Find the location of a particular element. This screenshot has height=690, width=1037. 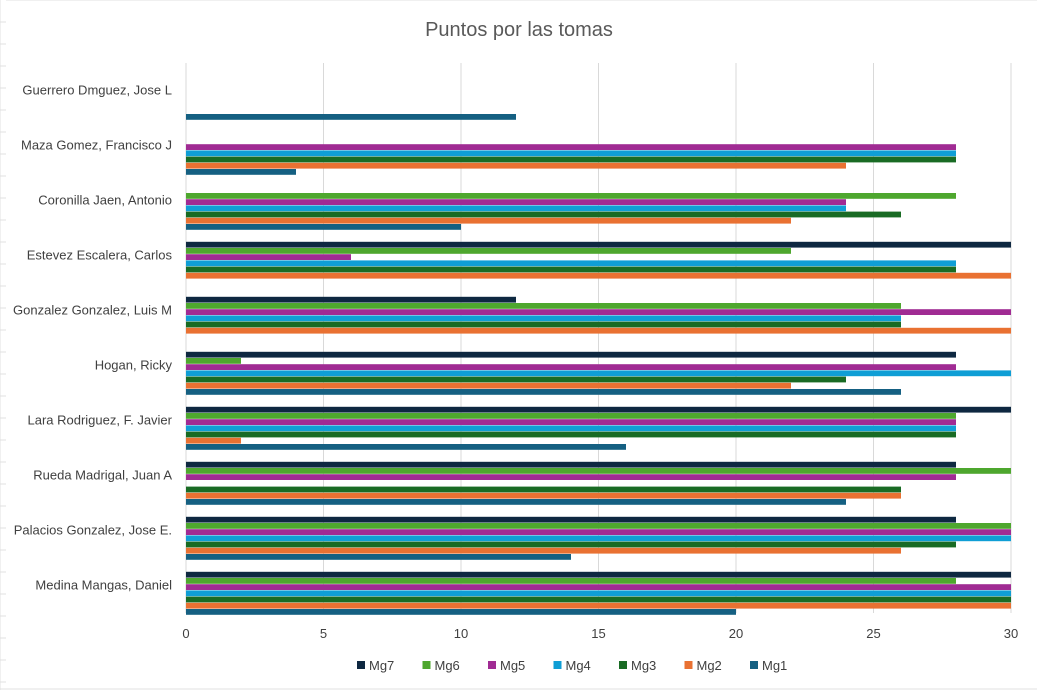

x-tick-label: 5 is located at coordinates (323, 633).